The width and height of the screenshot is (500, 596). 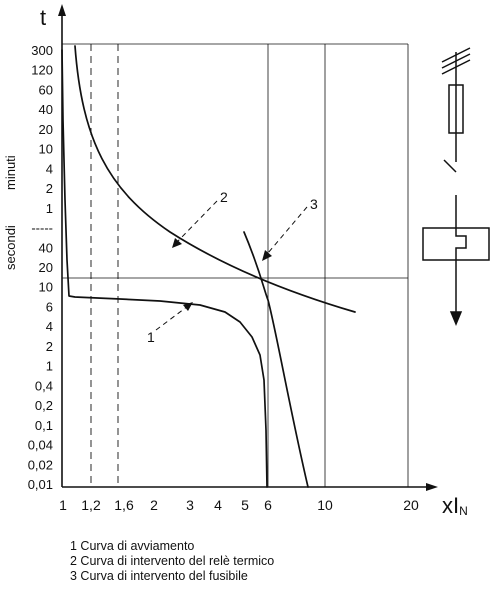 I want to click on y-axis-title: t, so click(x=43, y=17).